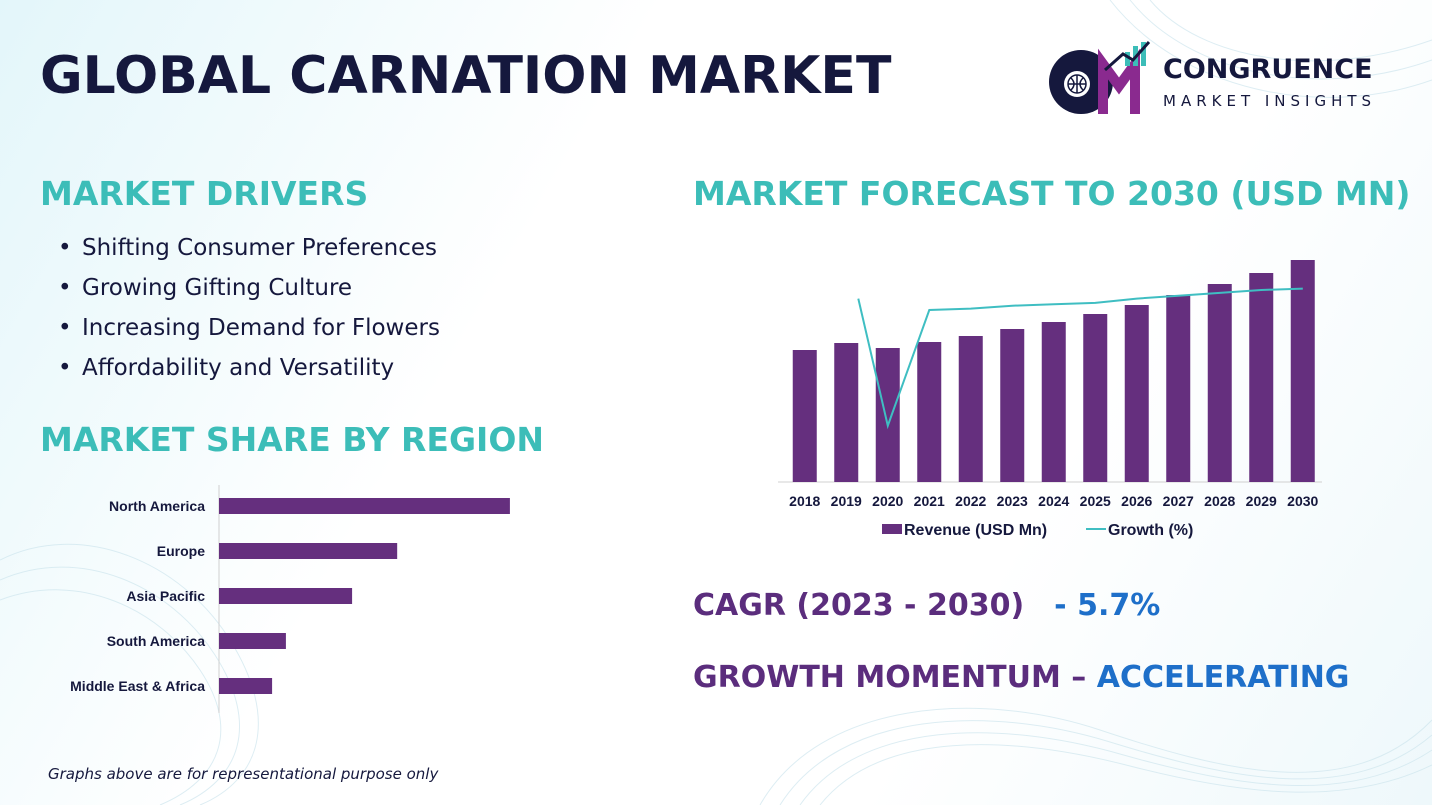 This screenshot has width=1432, height=805. Describe the element at coordinates (1219, 501) in the screenshot. I see `year-tick-label: 2028` at that location.